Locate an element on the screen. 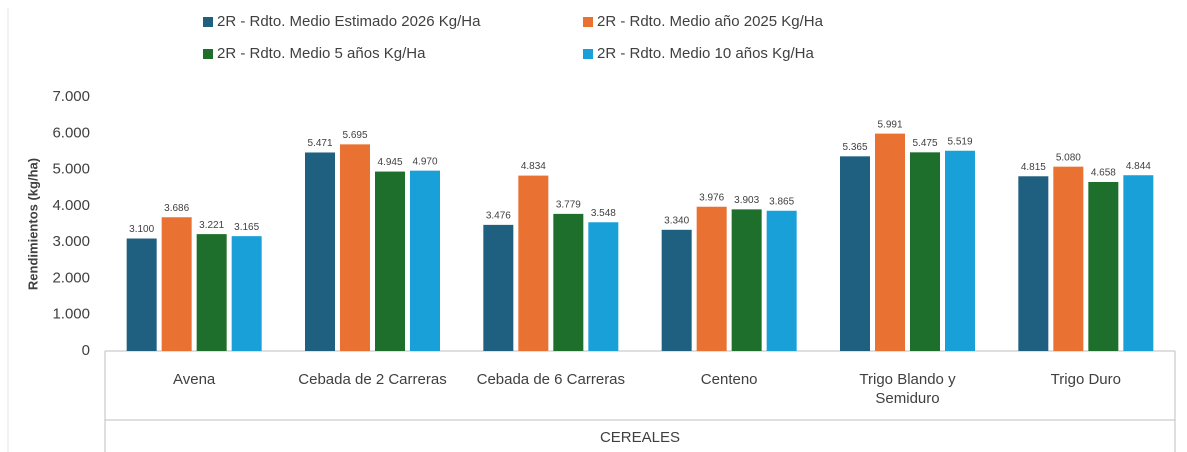 The height and width of the screenshot is (452, 1187). y-tick-label: 0 is located at coordinates (86, 350).